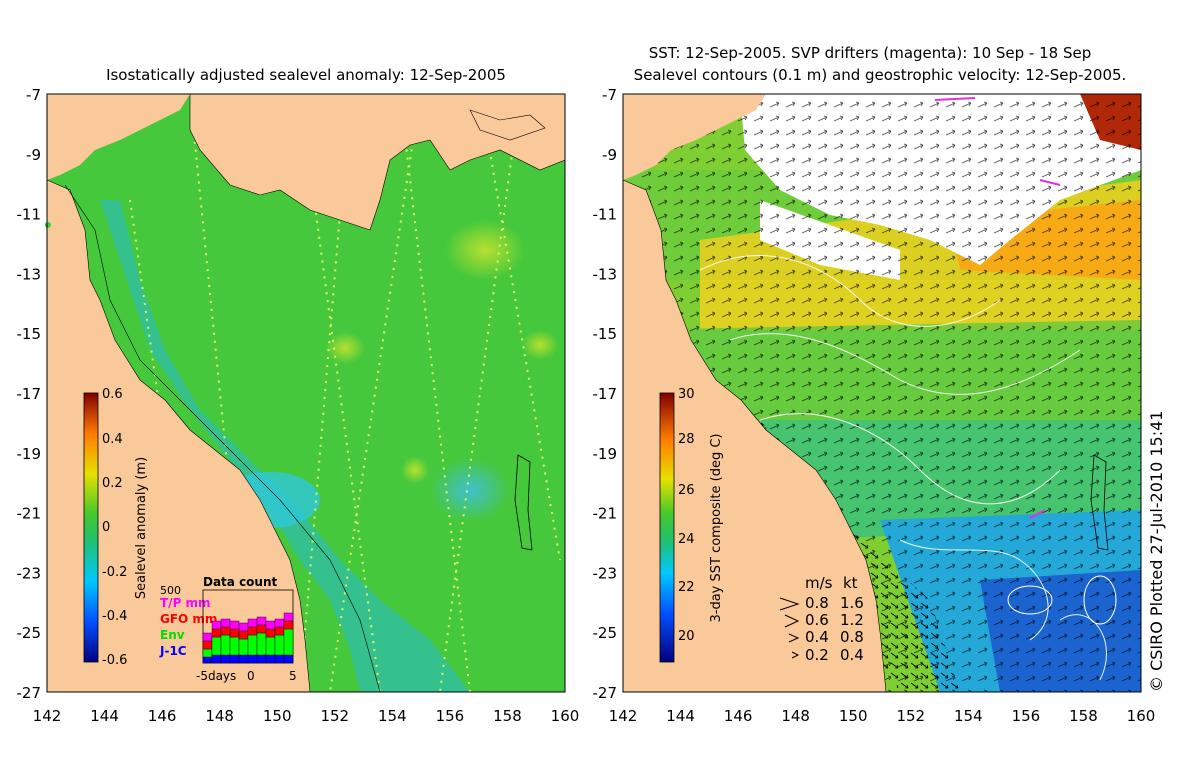 This screenshot has height=780, width=1200. What do you see at coordinates (1083, 716) in the screenshot?
I see `right-x-tick-label: 158` at bounding box center [1083, 716].